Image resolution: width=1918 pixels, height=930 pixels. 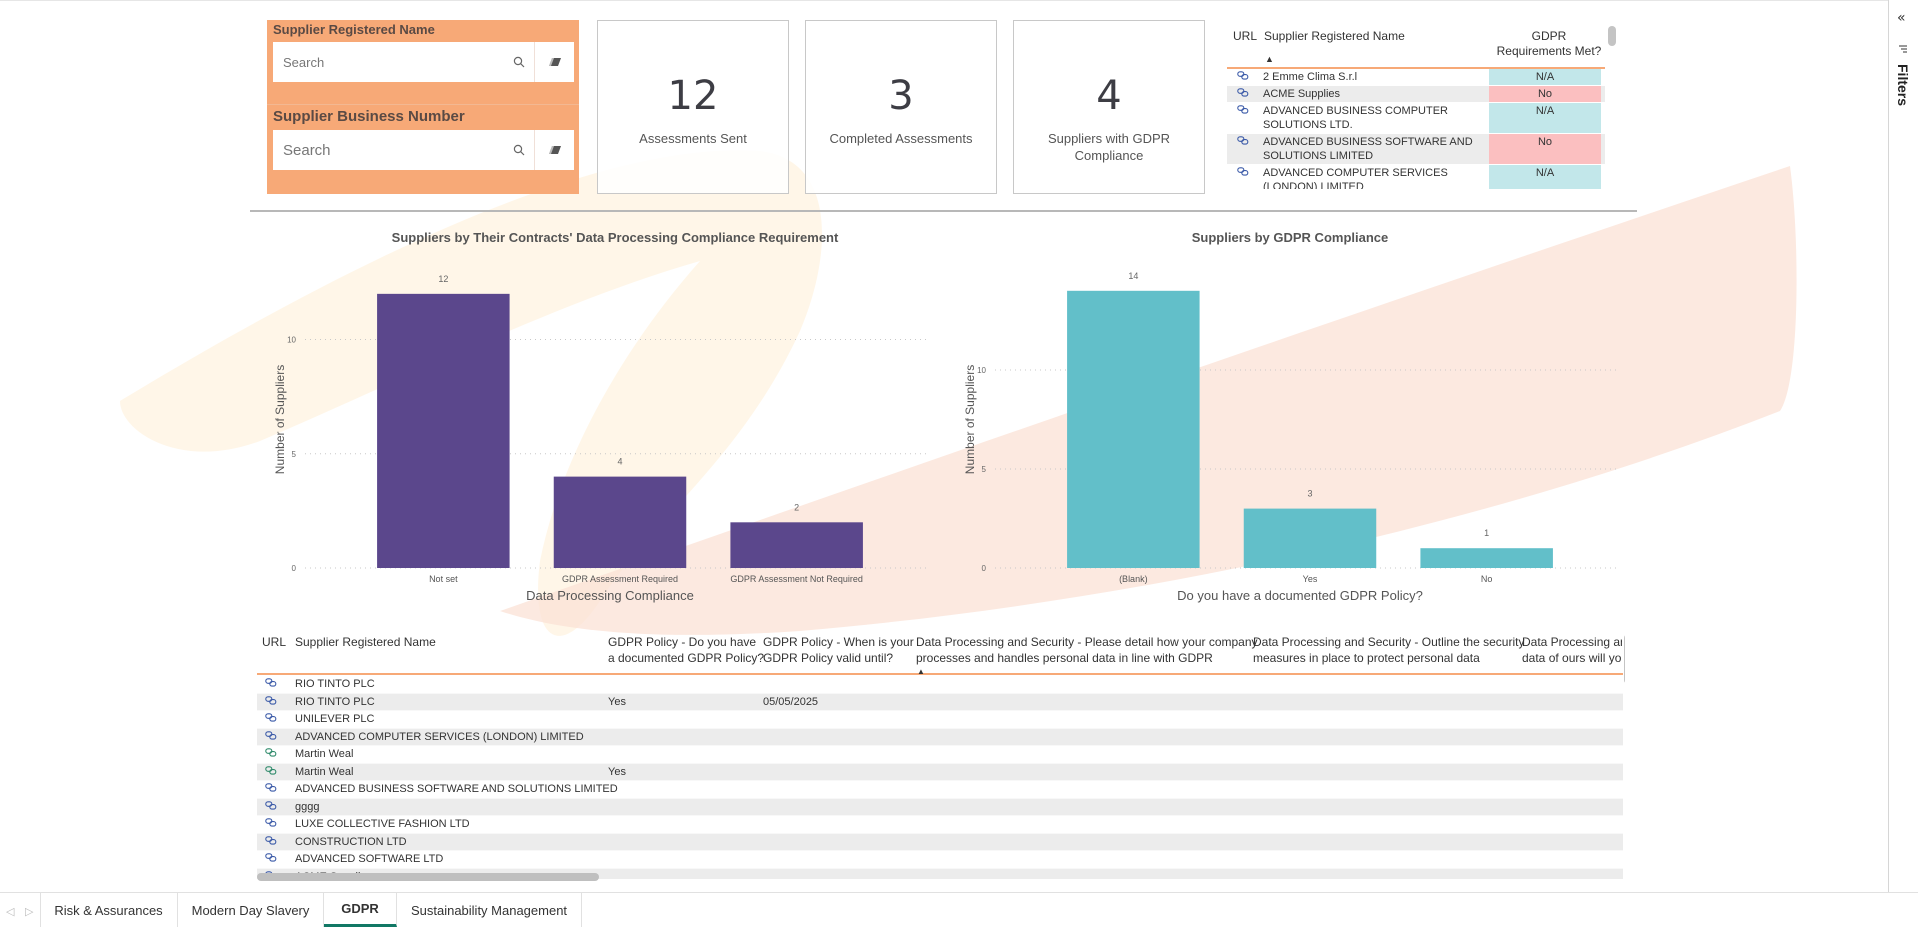 I want to click on table-row: RIO TINTO PLC Yes 05/05/2025, so click(x=940, y=702).